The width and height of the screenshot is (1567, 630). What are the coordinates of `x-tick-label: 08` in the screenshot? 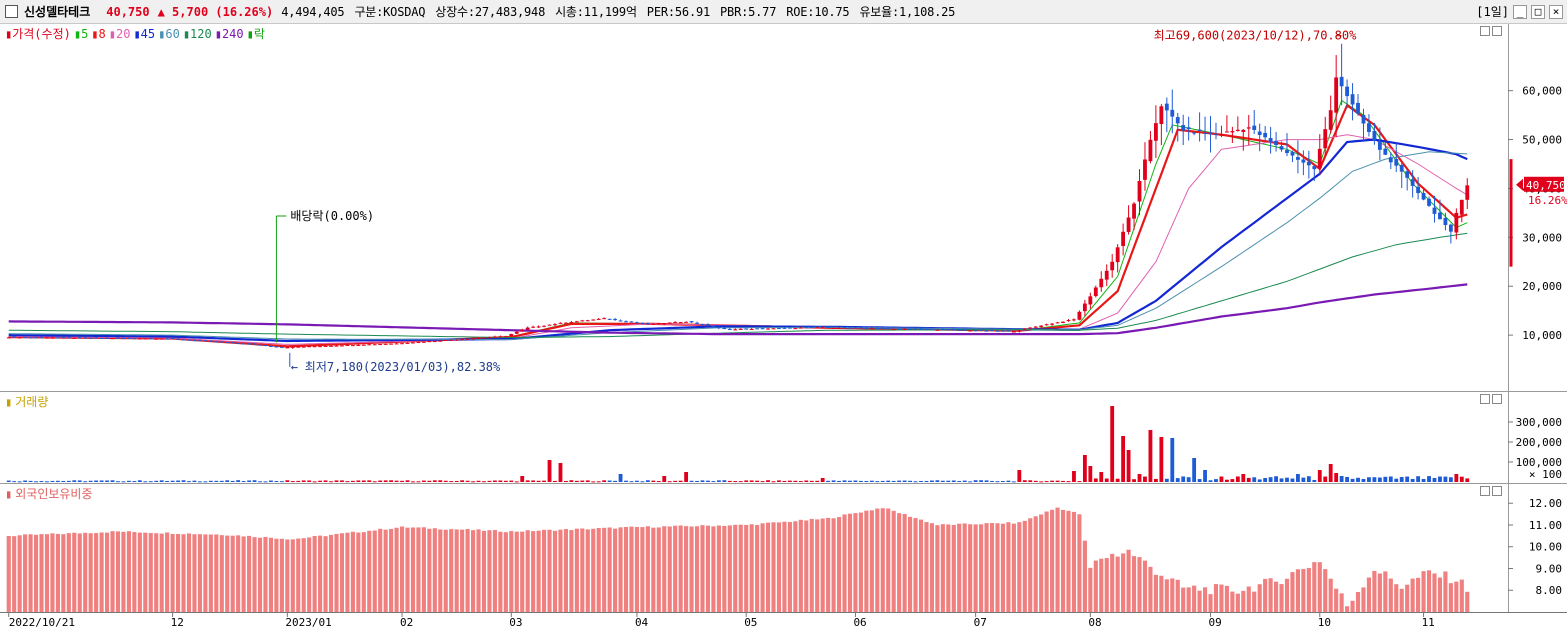 It's located at (1094, 622).